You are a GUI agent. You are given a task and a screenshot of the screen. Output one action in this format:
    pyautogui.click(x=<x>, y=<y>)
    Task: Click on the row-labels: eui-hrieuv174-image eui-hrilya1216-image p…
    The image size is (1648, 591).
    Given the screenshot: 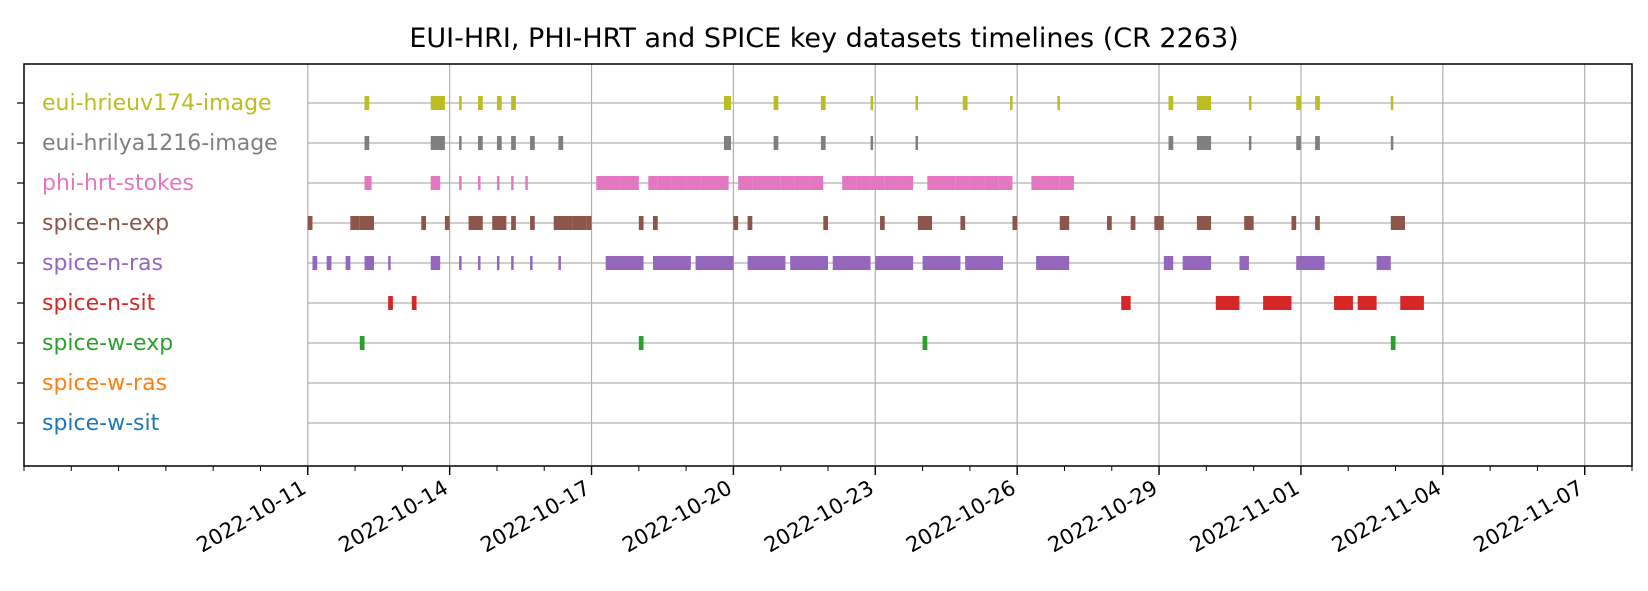 What is the action you would take?
    pyautogui.click(x=160, y=263)
    